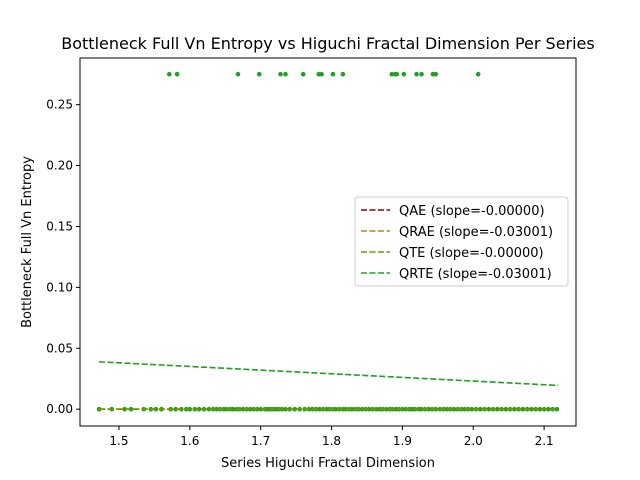 The image size is (640, 480). What do you see at coordinates (59, 105) in the screenshot?
I see `y-tick-label: 0.25` at bounding box center [59, 105].